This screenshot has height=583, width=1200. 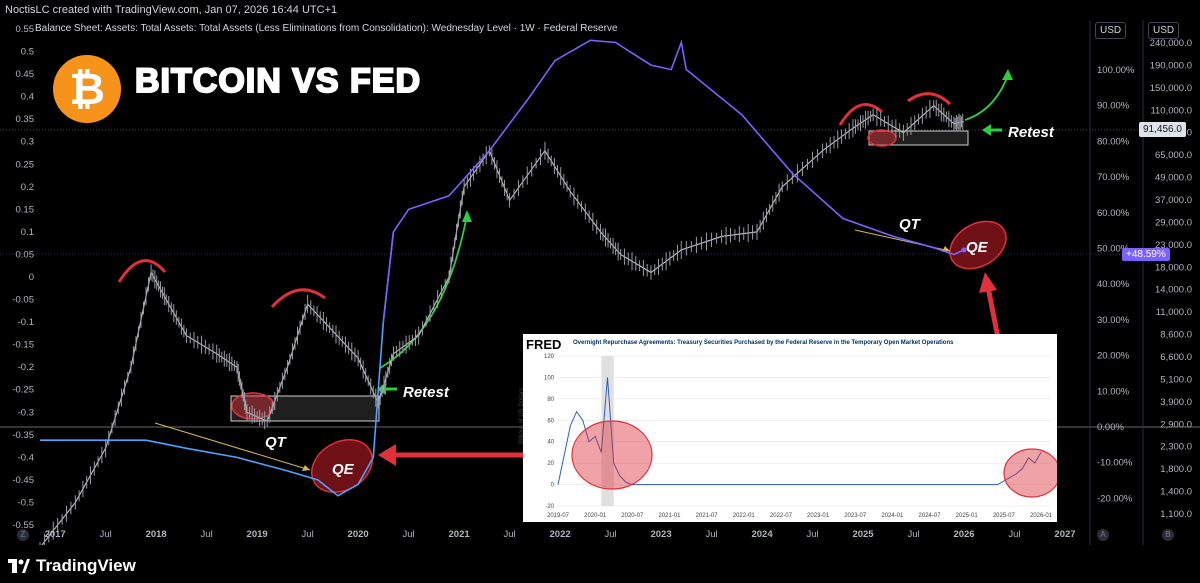 What do you see at coordinates (1176, 379) in the screenshot?
I see `price-axis-tick-label: 5,100.0` at bounding box center [1176, 379].